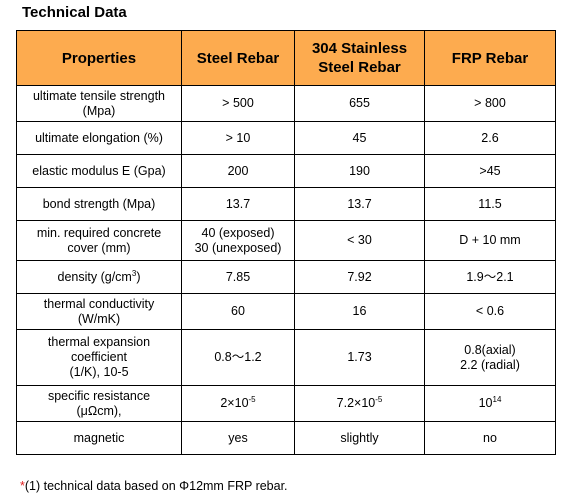  What do you see at coordinates (98, 95) in the screenshot?
I see `property-label: ultimate tensile strength` at bounding box center [98, 95].